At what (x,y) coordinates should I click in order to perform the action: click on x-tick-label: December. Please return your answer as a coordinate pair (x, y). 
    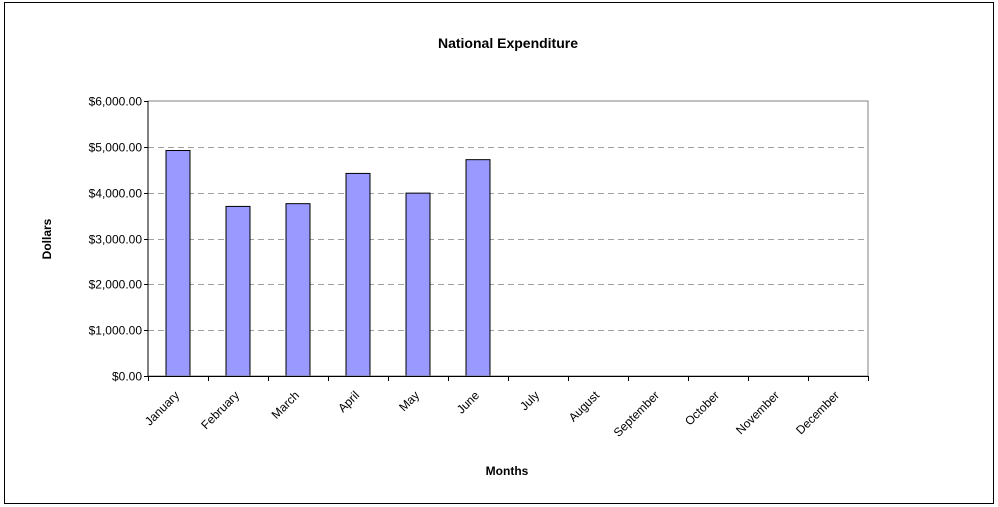
    Looking at the image, I should click on (817, 412).